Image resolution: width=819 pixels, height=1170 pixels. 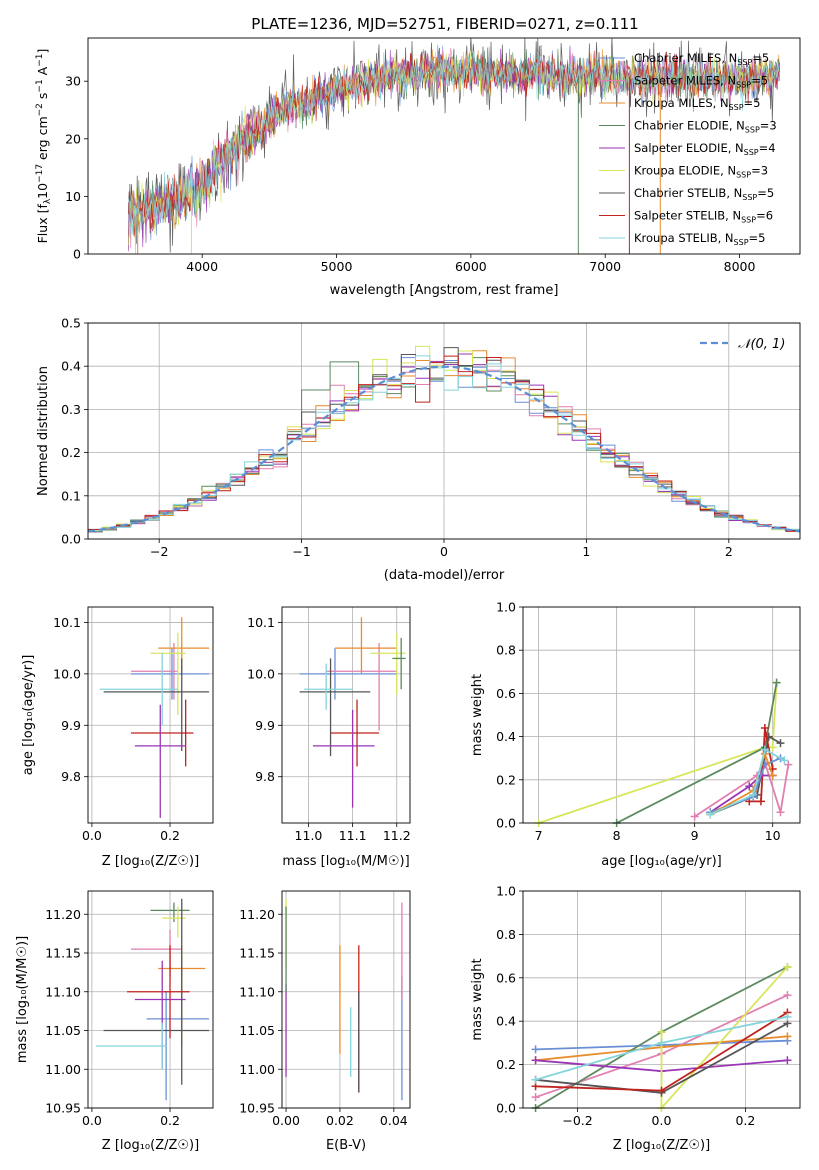 What do you see at coordinates (661, 1145) in the screenshot?
I see `mw-z-x-label: Z [log₁₀(Z/Z☉)]` at bounding box center [661, 1145].